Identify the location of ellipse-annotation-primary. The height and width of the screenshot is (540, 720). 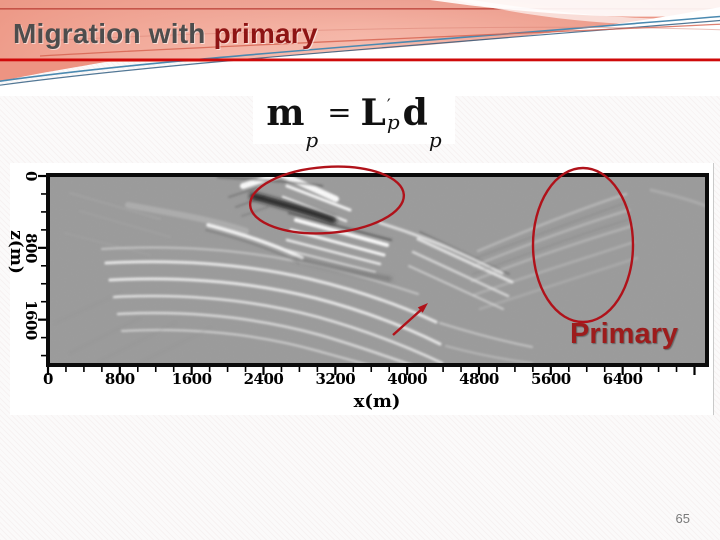
(583, 245).